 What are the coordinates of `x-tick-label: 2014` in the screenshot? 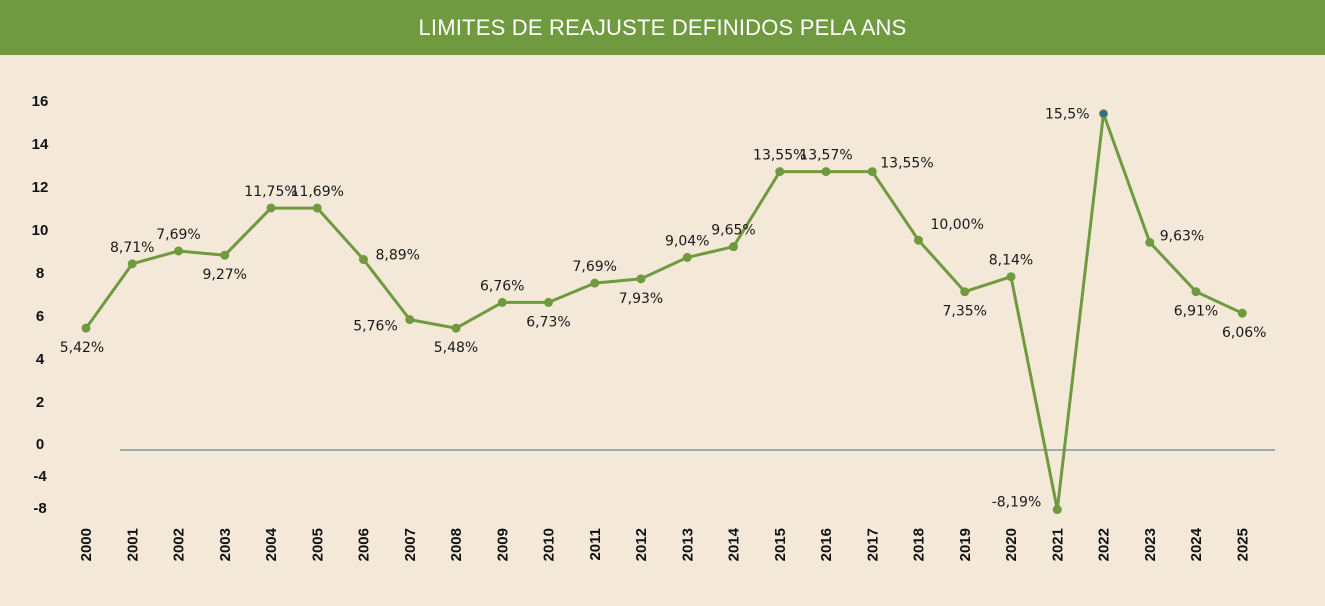 It's located at (734, 544).